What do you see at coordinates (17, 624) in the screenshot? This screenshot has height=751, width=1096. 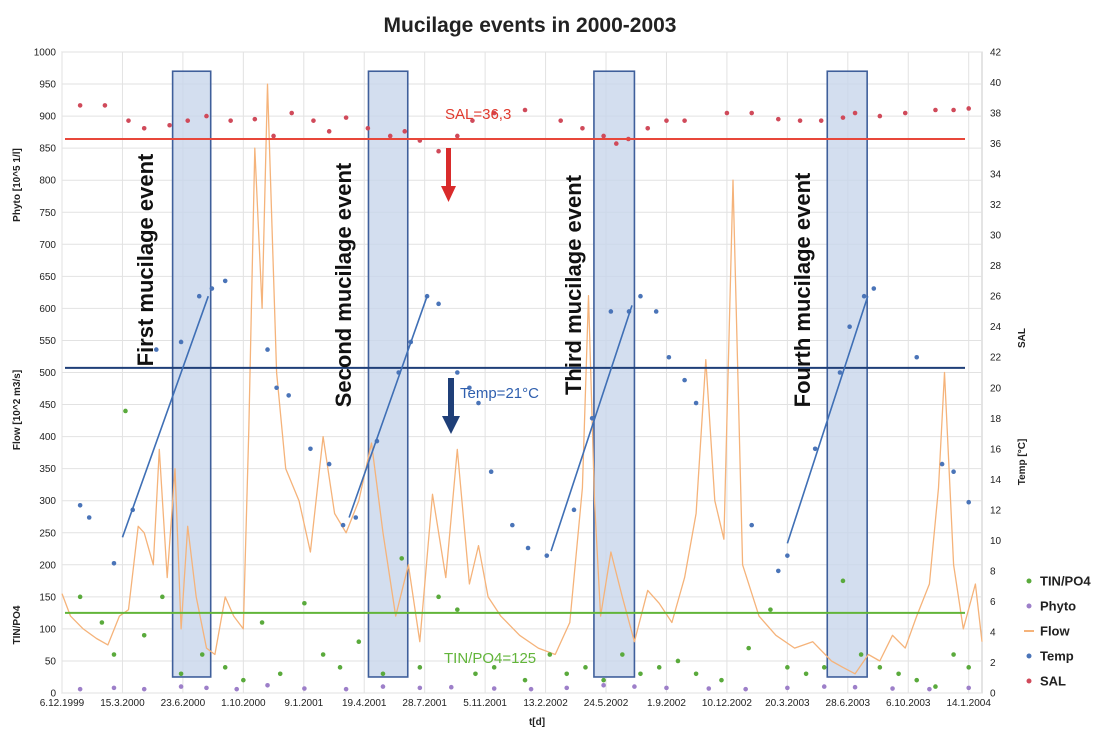 I see `y-left-axis-label: TIN/PO4` at bounding box center [17, 624].